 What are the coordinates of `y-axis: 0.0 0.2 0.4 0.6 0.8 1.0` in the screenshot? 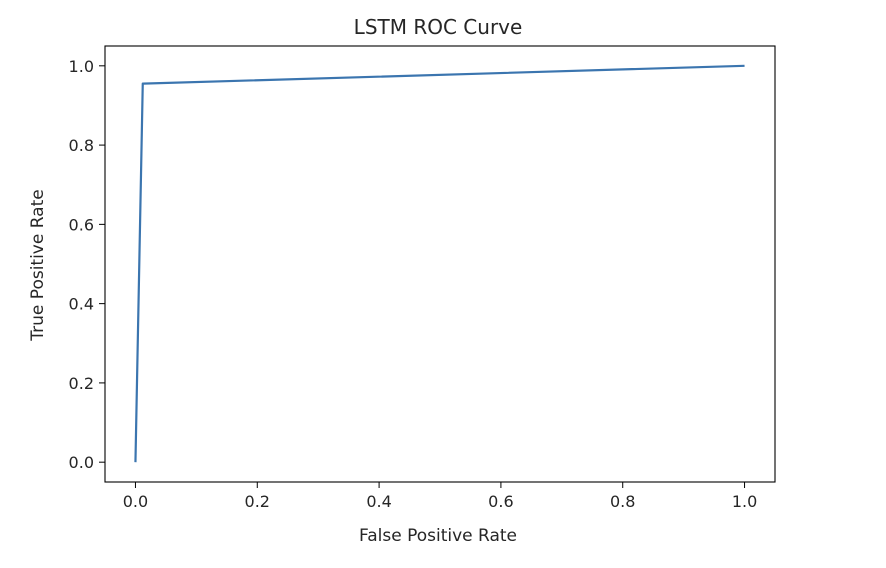 It's located at (87, 264).